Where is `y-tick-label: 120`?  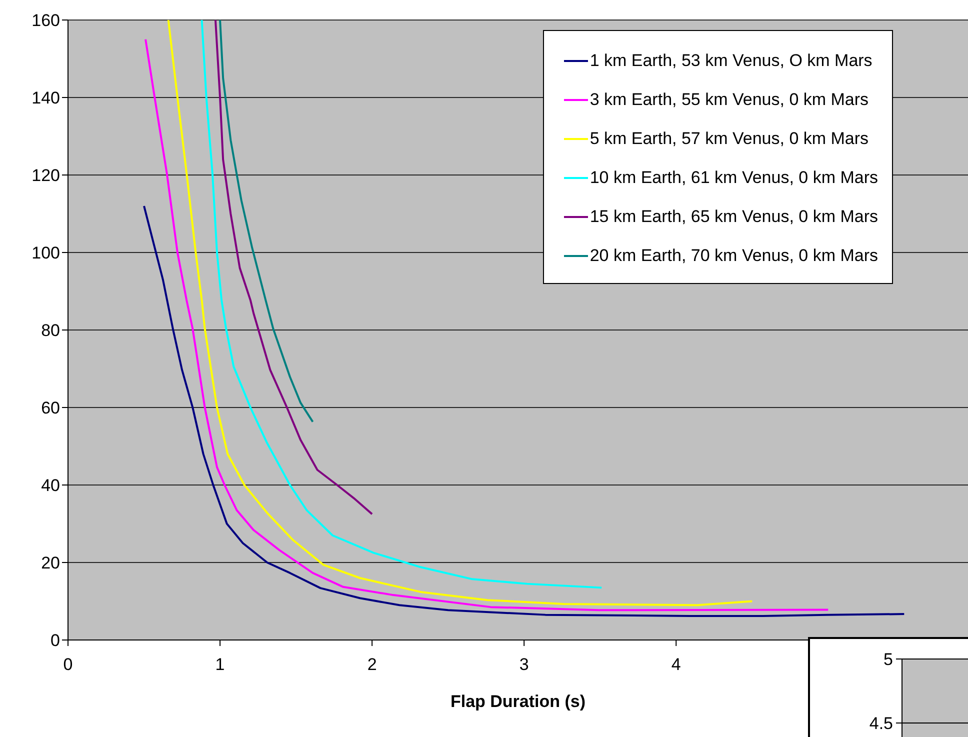
y-tick-label: 120 is located at coordinates (46, 176).